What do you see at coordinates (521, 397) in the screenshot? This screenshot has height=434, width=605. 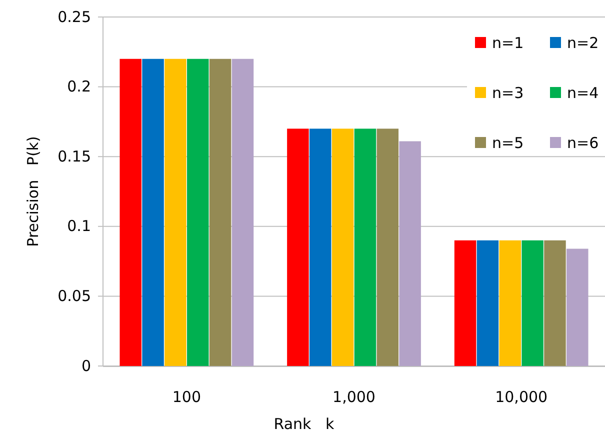 I see `x-tick-label: 10,000` at bounding box center [521, 397].